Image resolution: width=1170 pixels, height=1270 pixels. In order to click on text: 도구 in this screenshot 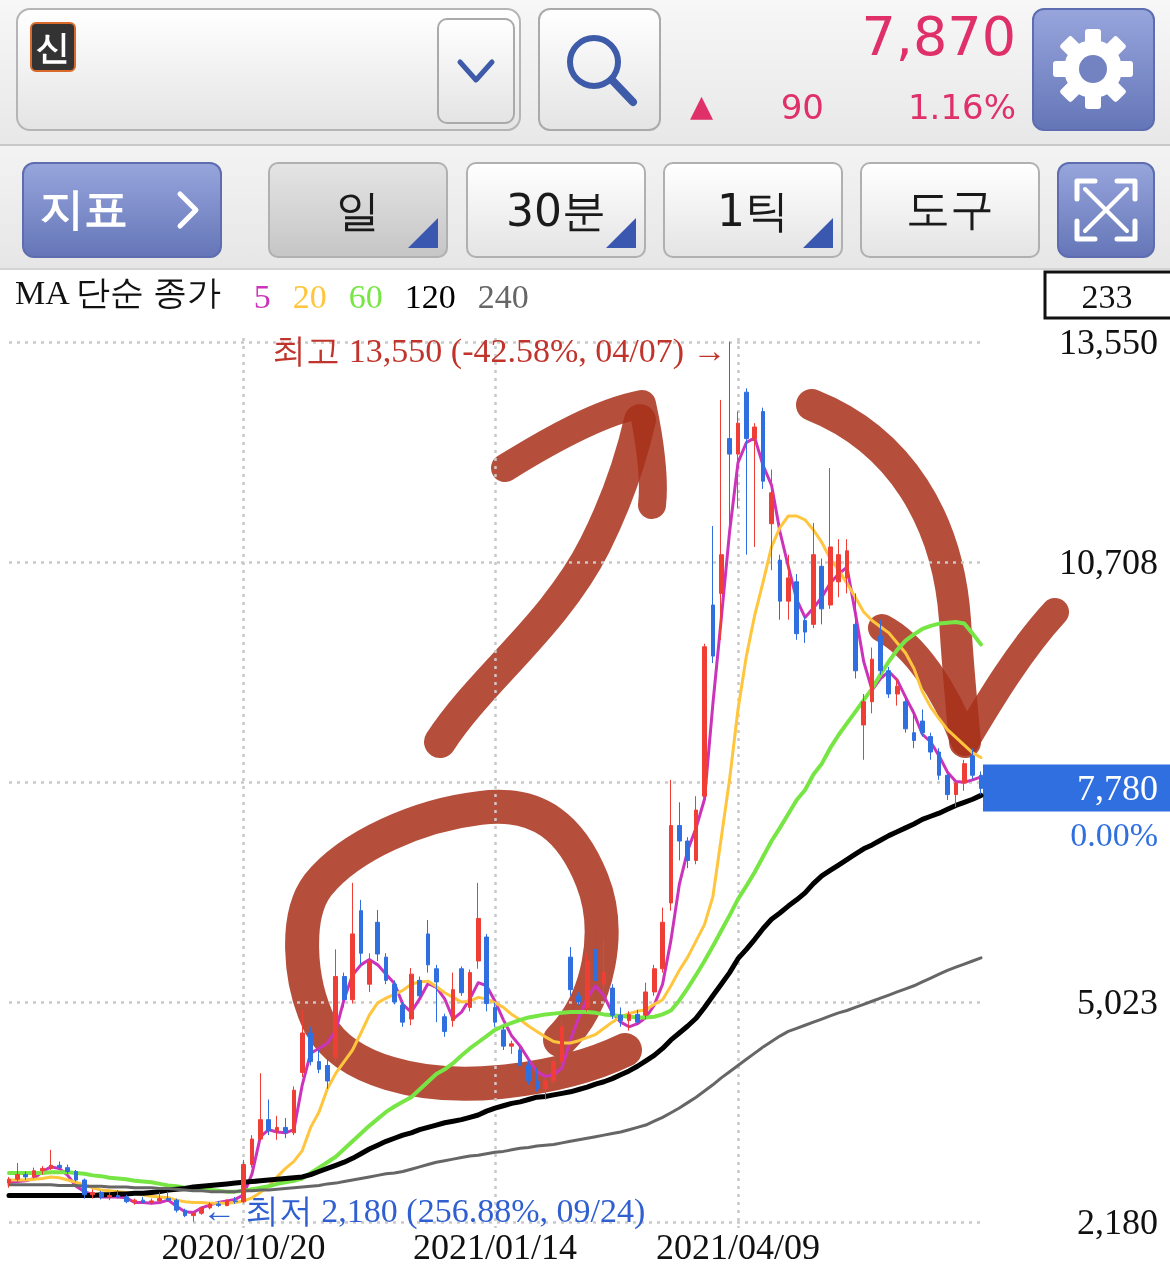, I will do `click(950, 209)`.